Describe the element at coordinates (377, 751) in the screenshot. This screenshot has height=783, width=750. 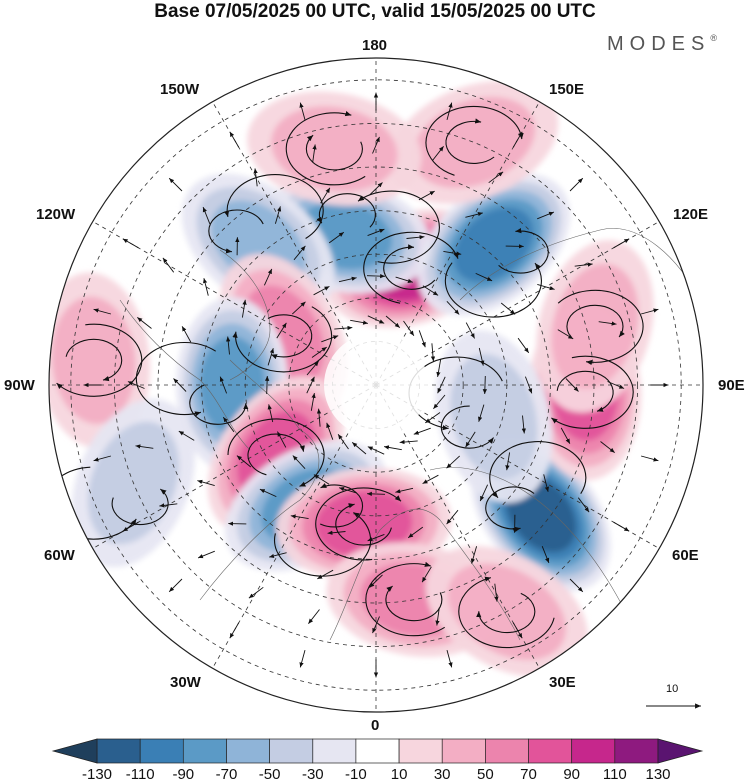
I see `colorbar` at that location.